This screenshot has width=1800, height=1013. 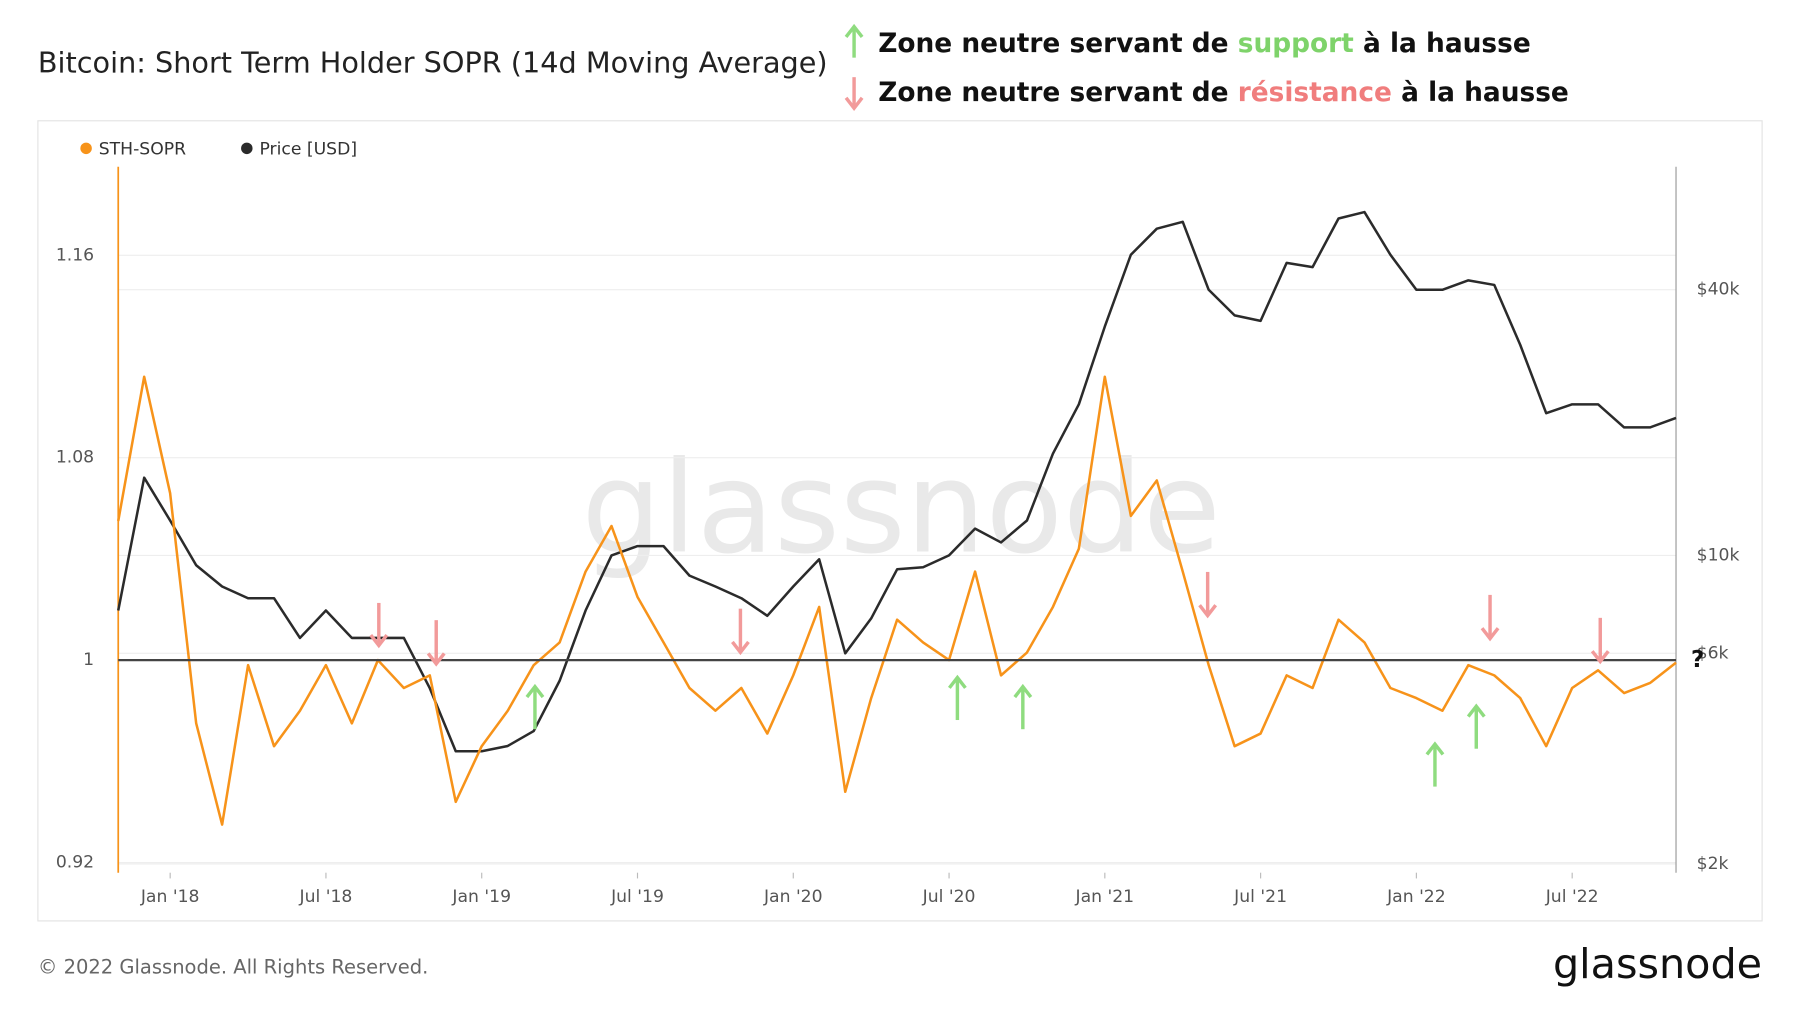 What do you see at coordinates (1657, 964) in the screenshot?
I see `logo: glassnode` at bounding box center [1657, 964].